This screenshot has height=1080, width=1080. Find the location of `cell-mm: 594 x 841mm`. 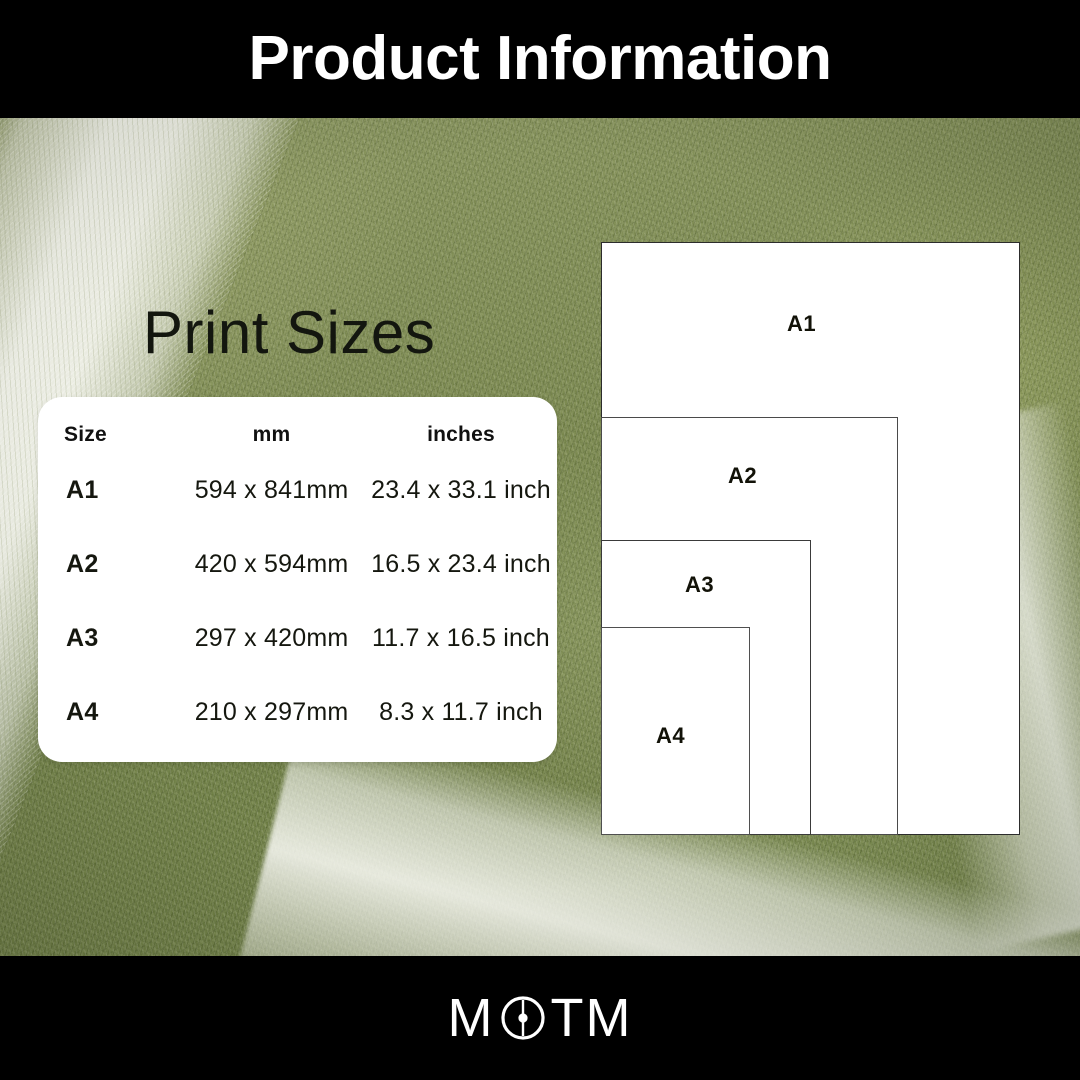

cell-mm: 594 x 841mm is located at coordinates (271, 489).